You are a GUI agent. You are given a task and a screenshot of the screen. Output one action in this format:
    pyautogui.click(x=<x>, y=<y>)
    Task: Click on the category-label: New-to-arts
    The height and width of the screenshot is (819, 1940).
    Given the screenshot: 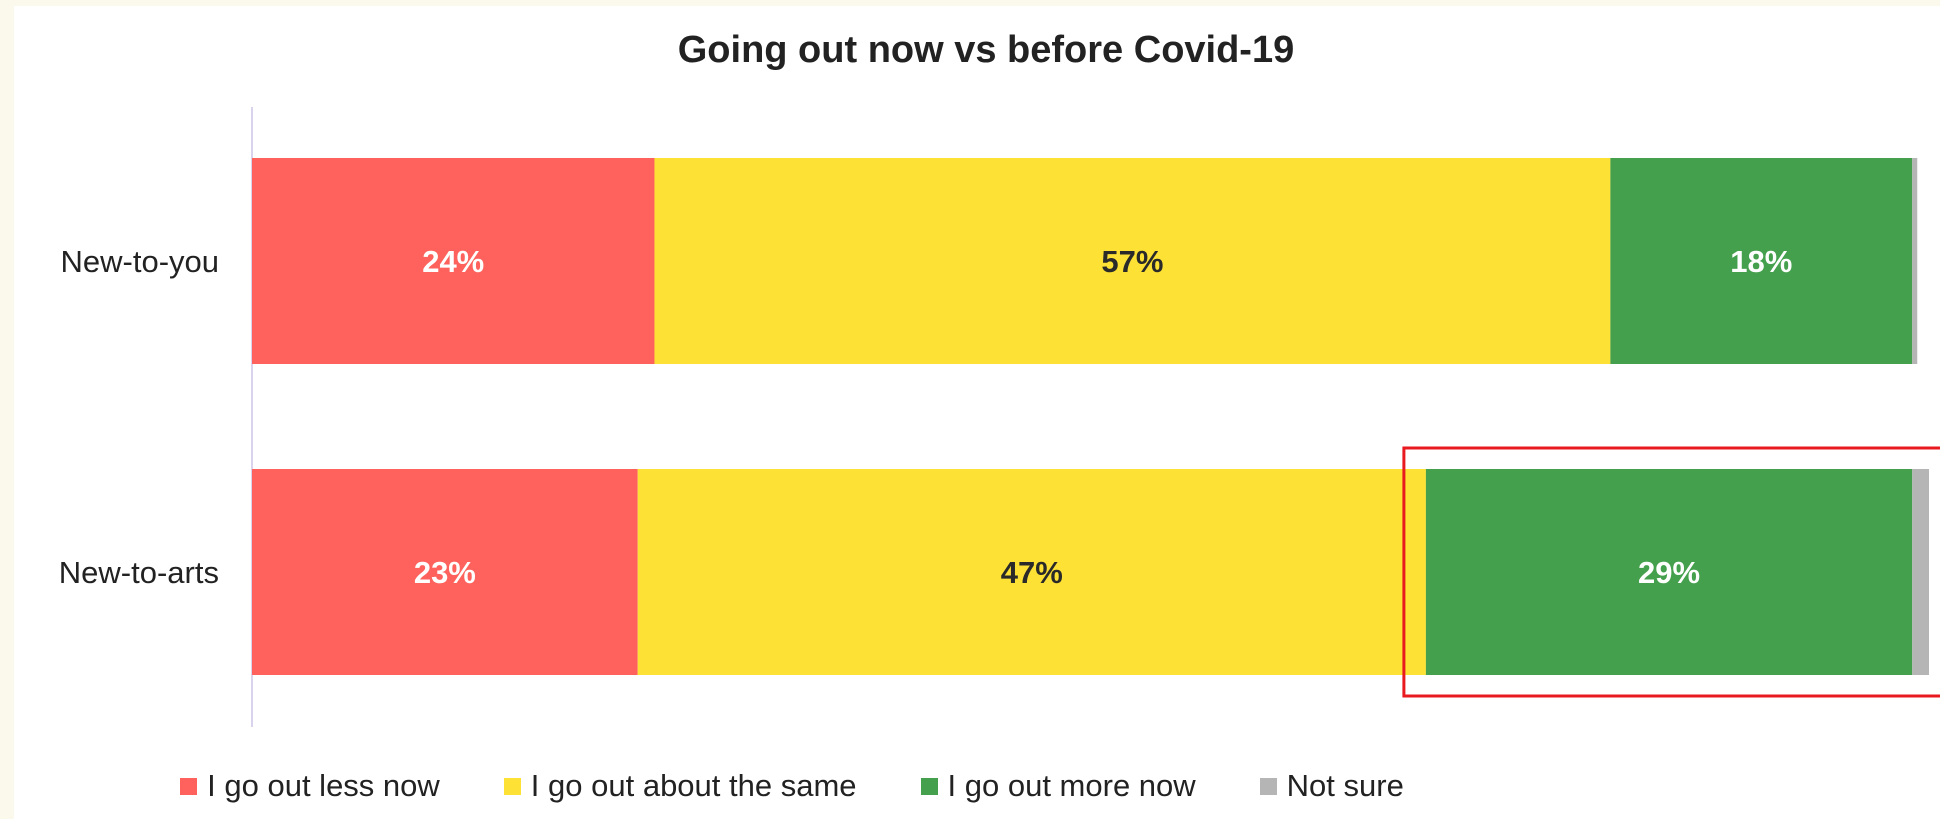 What is the action you would take?
    pyautogui.click(x=139, y=572)
    